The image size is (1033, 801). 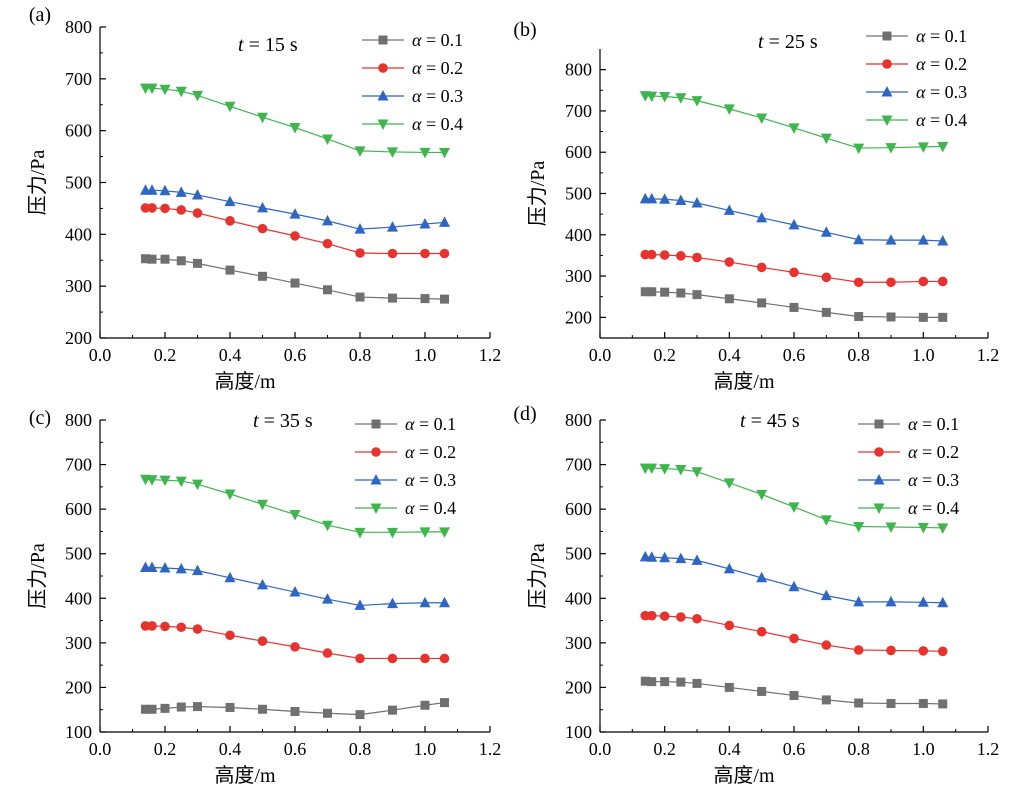 What do you see at coordinates (578, 111) in the screenshot?
I see `y-tick-label: 700` at bounding box center [578, 111].